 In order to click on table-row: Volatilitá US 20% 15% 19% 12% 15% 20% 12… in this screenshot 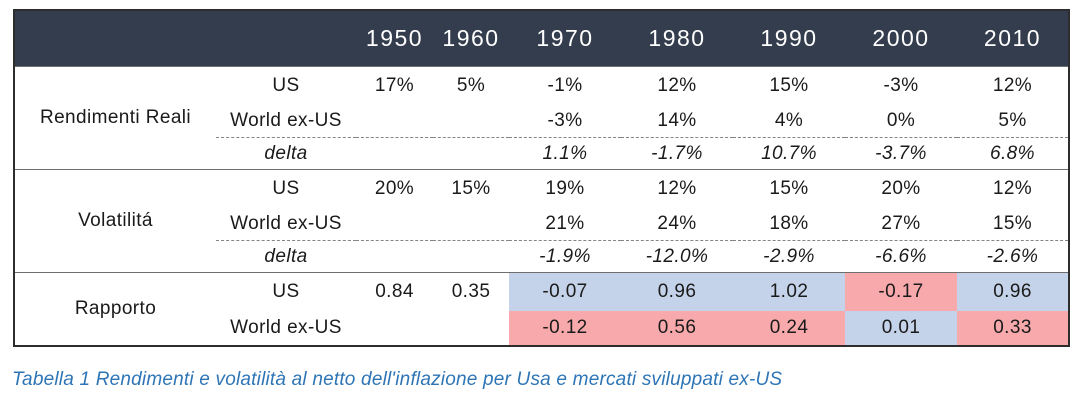, I will do `click(541, 201)`.